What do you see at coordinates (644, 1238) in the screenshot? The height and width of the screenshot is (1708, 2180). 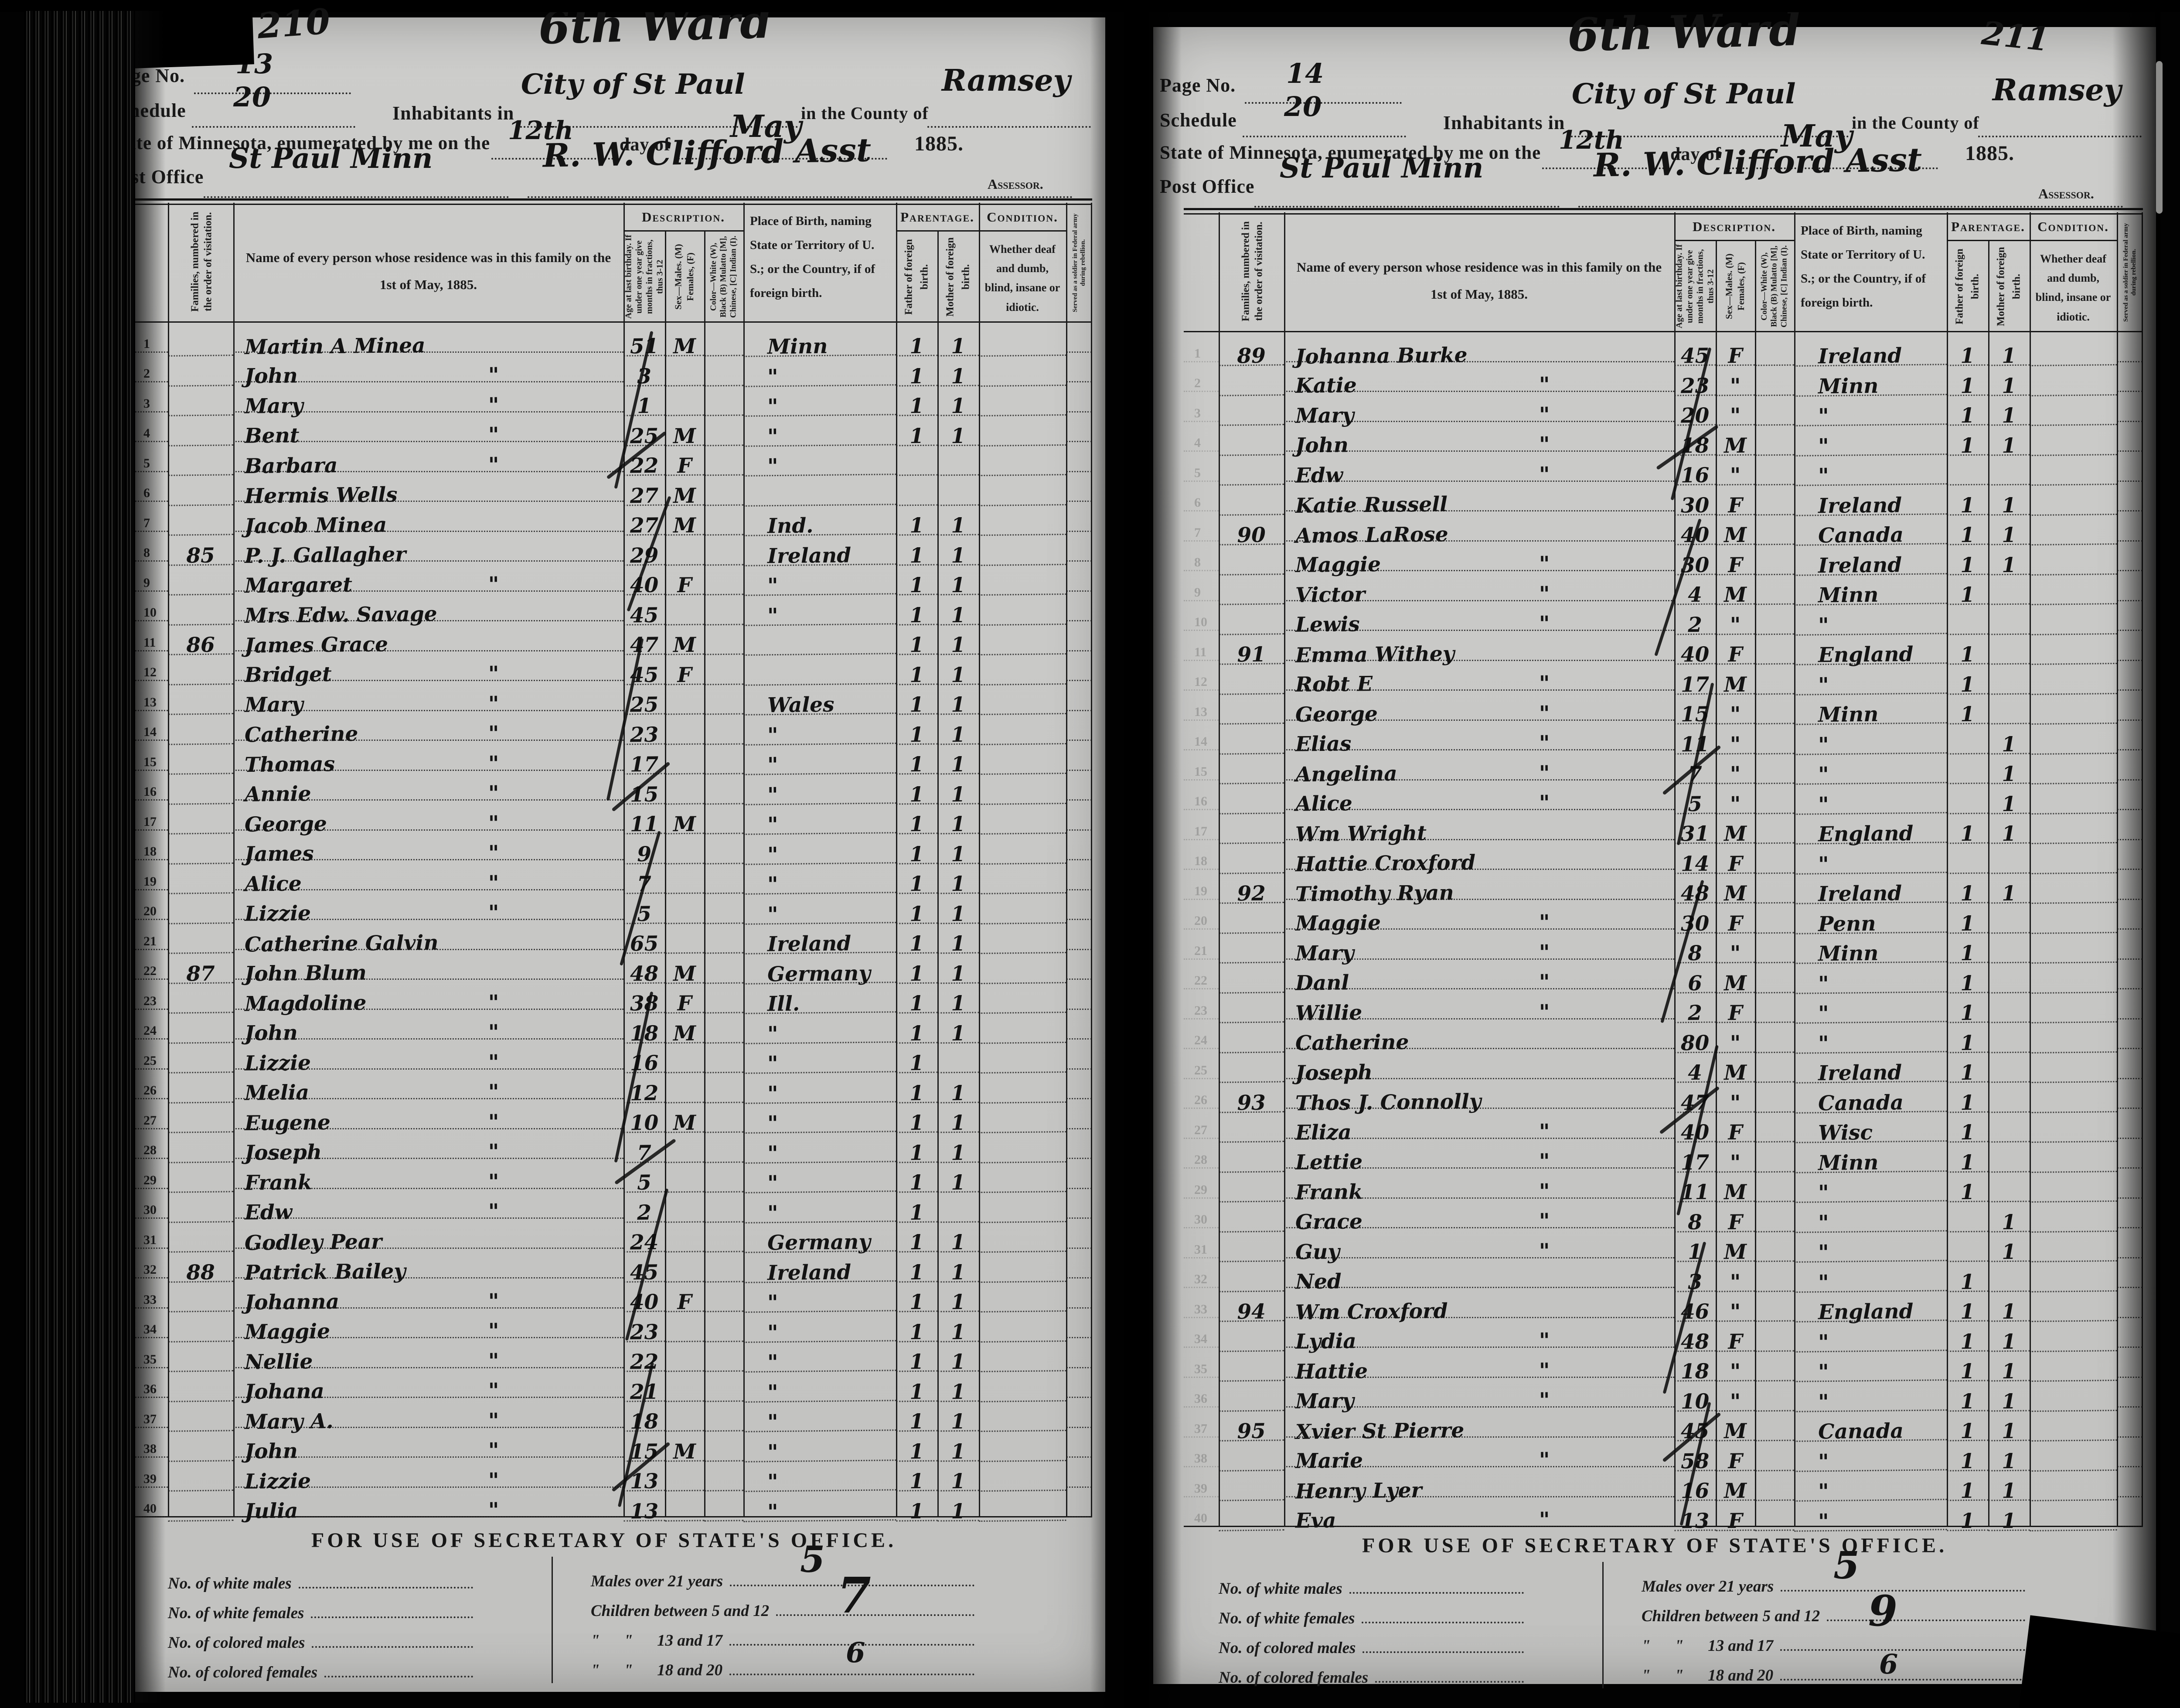 I see `age-value: 24` at bounding box center [644, 1238].